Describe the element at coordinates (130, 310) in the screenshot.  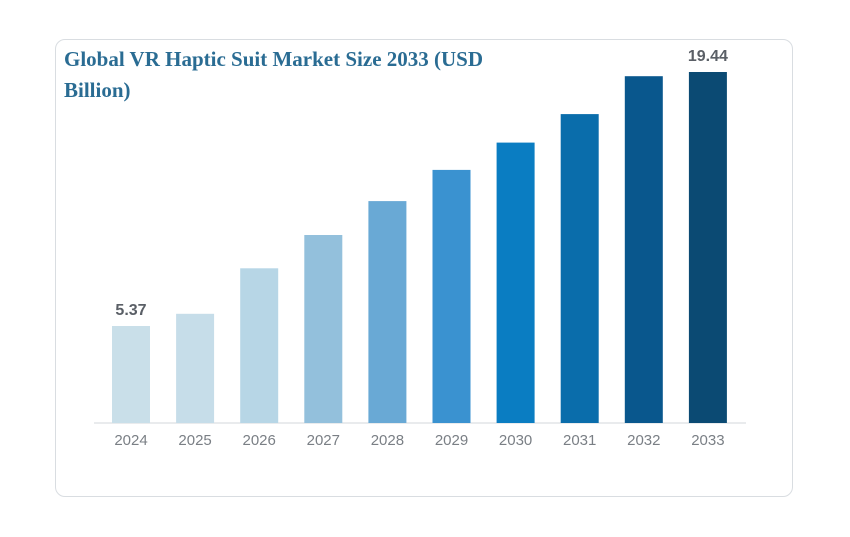
I see `data-label-2024: 5.37` at that location.